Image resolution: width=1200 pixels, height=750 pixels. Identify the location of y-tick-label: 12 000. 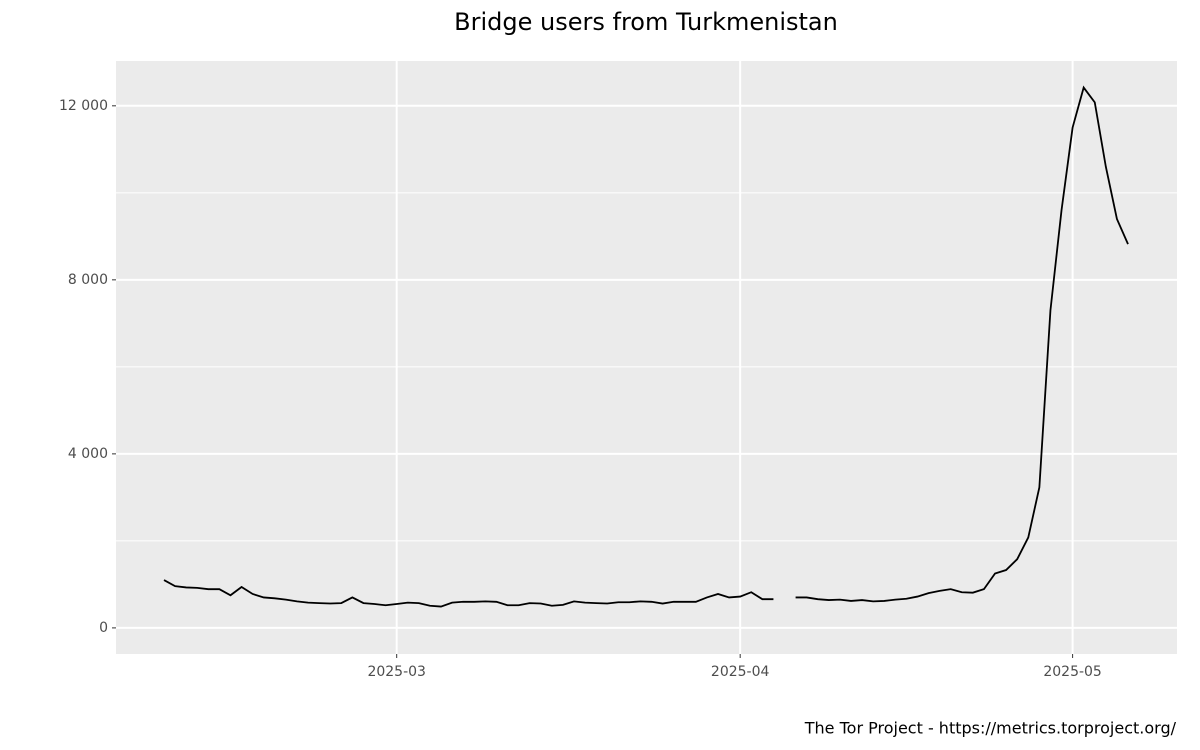
(83, 106).